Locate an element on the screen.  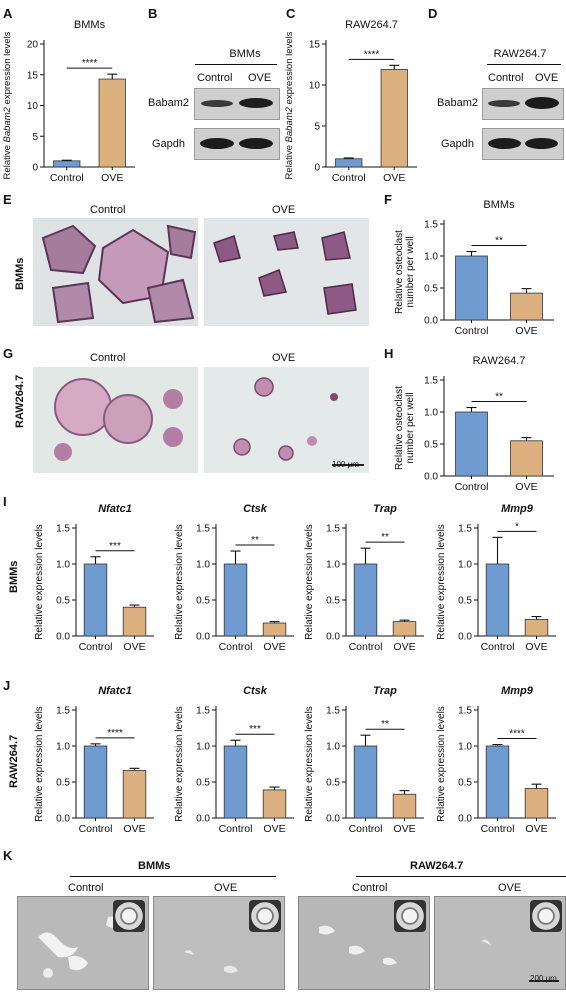
chart-title: Nfatc1 is located at coordinates (115, 509).